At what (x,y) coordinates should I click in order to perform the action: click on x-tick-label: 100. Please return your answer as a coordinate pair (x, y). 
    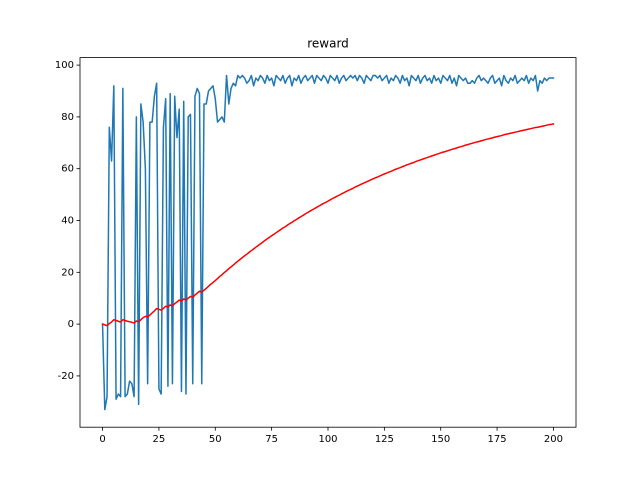
    Looking at the image, I should click on (327, 439).